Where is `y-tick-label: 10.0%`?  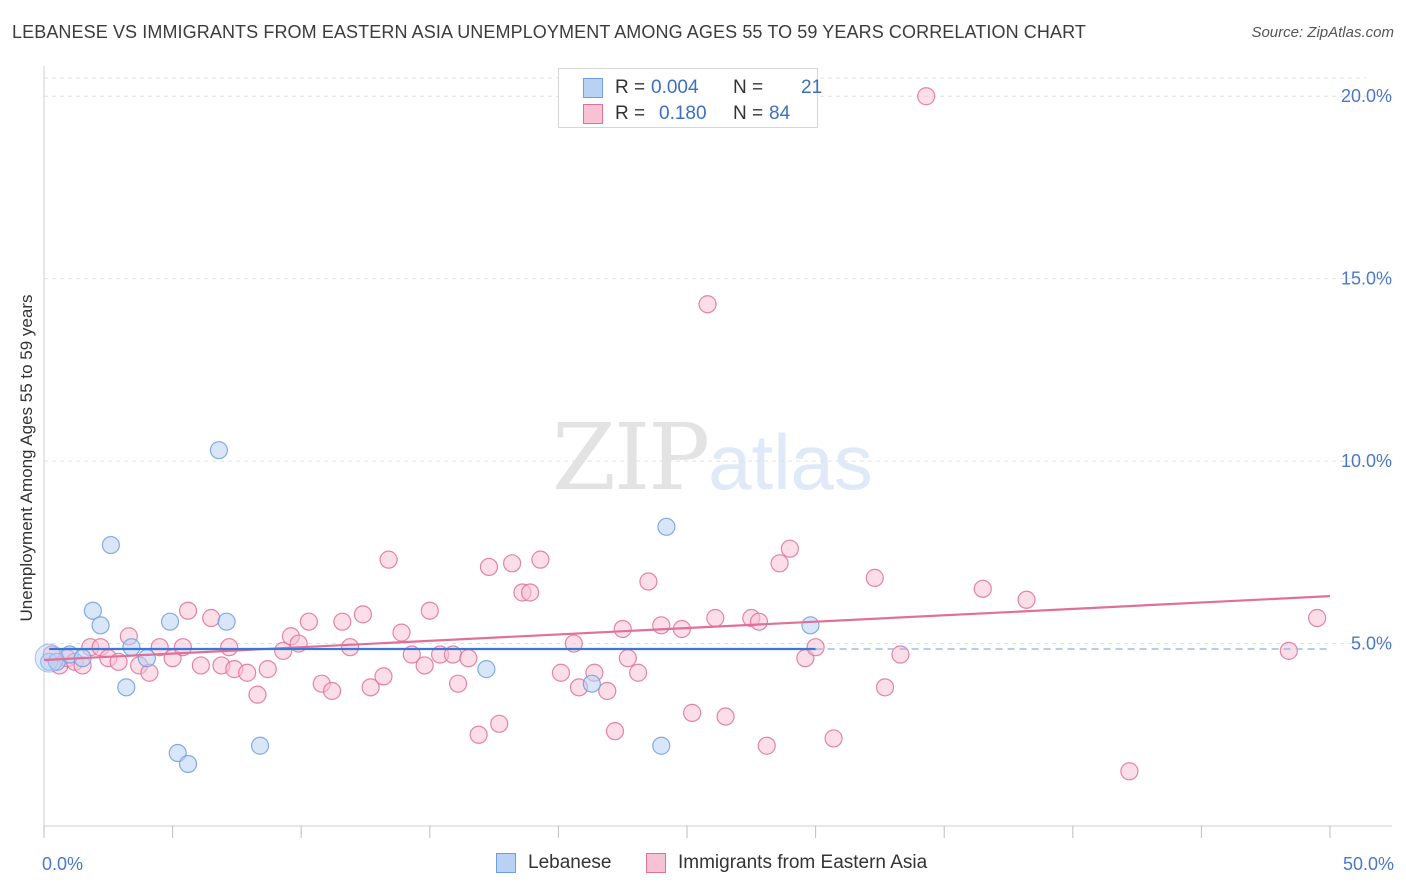 y-tick-label: 10.0% is located at coordinates (1366, 461).